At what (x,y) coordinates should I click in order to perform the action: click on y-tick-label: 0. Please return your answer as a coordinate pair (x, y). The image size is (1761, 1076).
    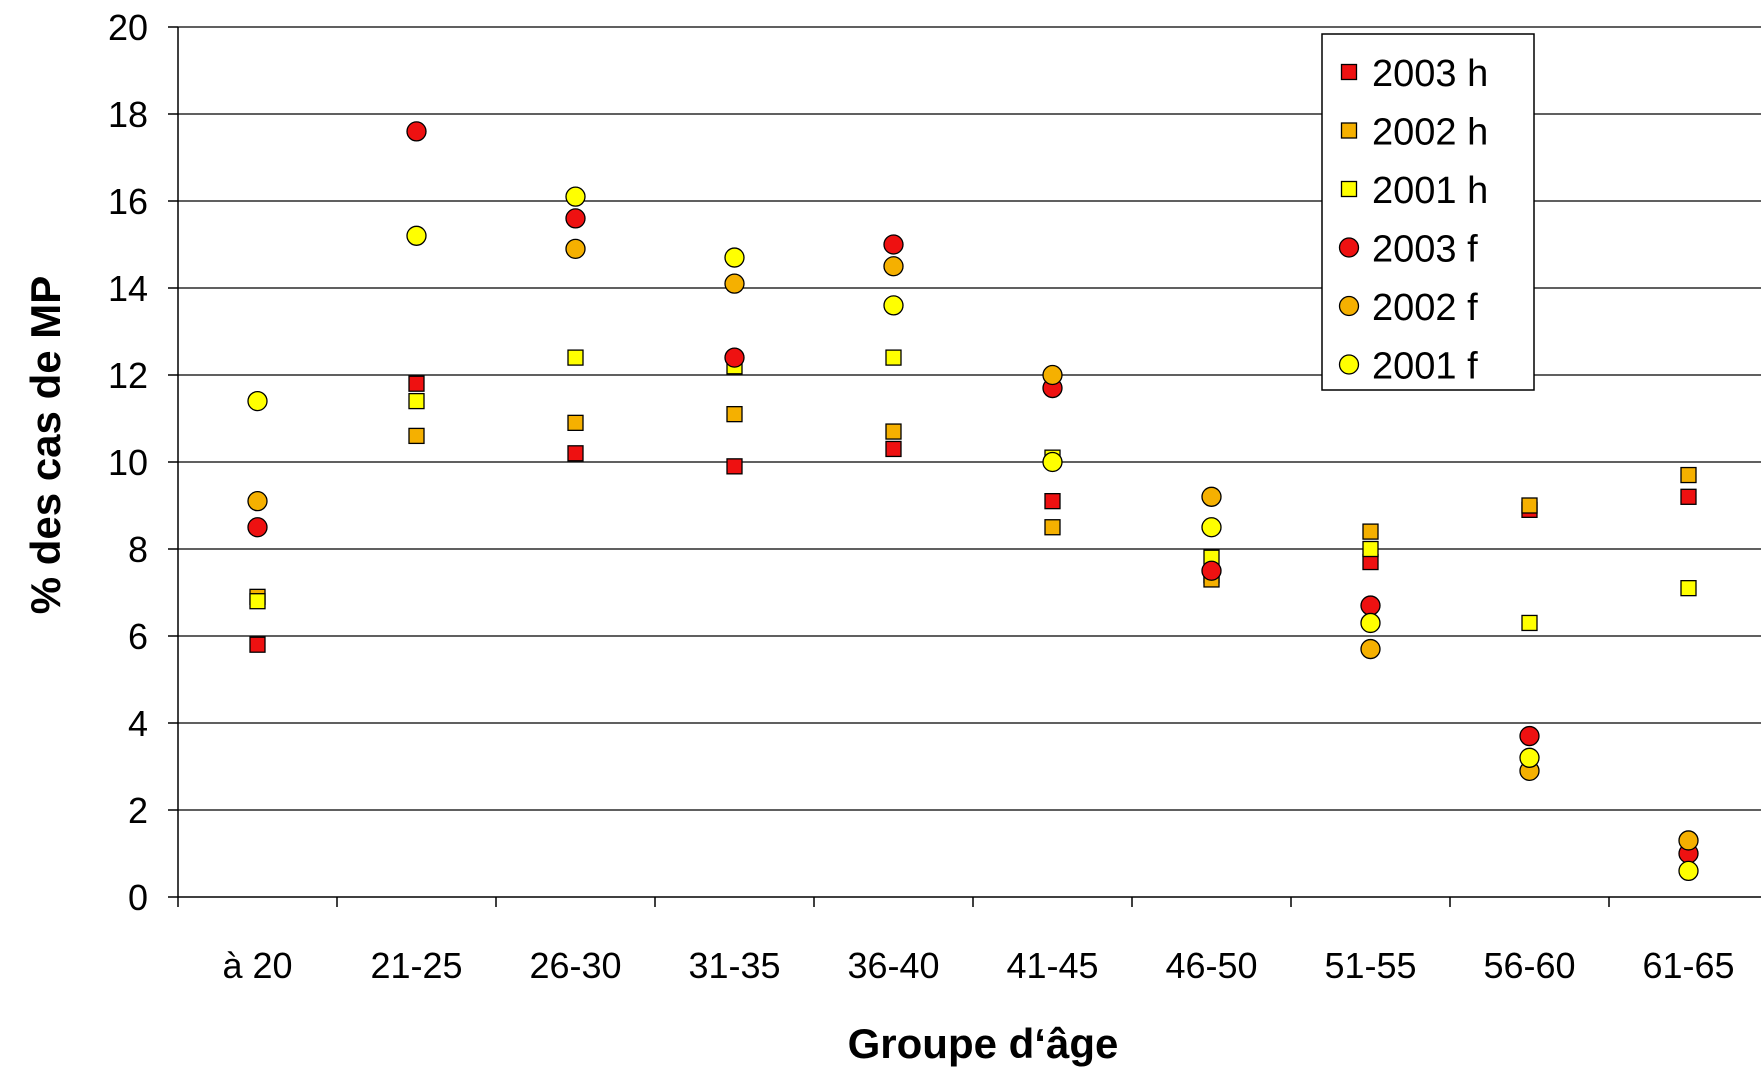
    Looking at the image, I should click on (138, 897).